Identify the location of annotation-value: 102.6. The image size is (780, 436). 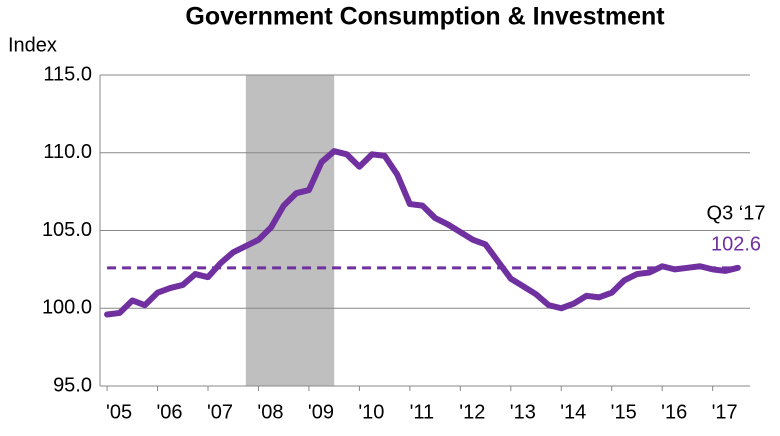
(736, 244).